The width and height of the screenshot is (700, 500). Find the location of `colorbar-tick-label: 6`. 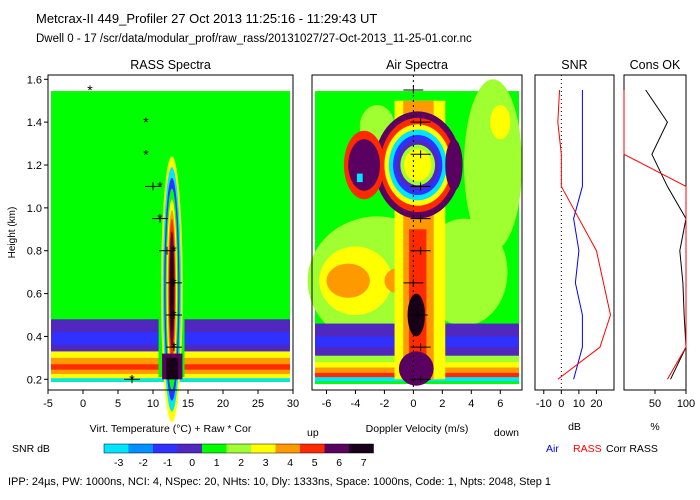

colorbar-tick-label: 6 is located at coordinates (339, 463).